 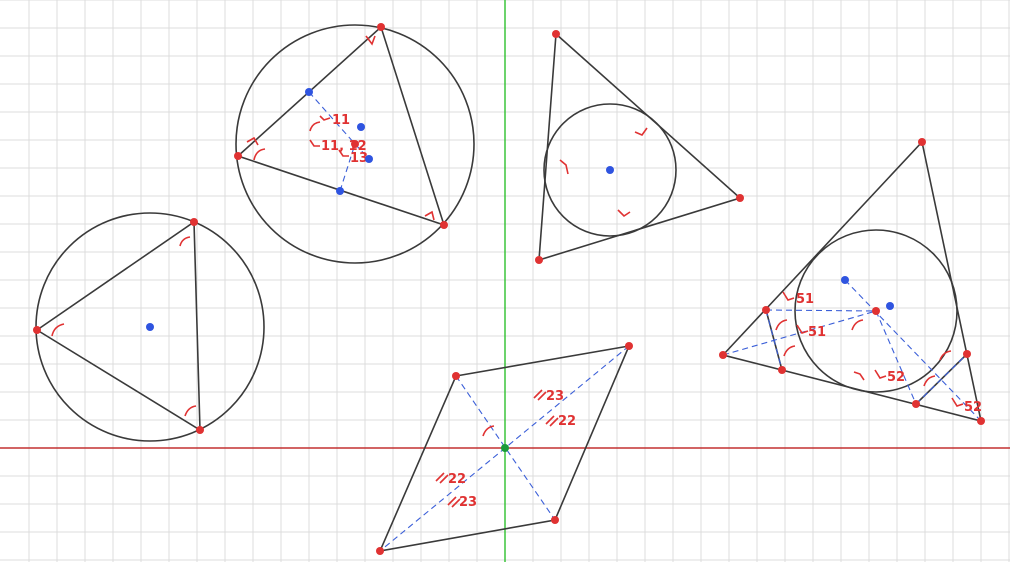 I want to click on diagonal, so click(x=505, y=448).